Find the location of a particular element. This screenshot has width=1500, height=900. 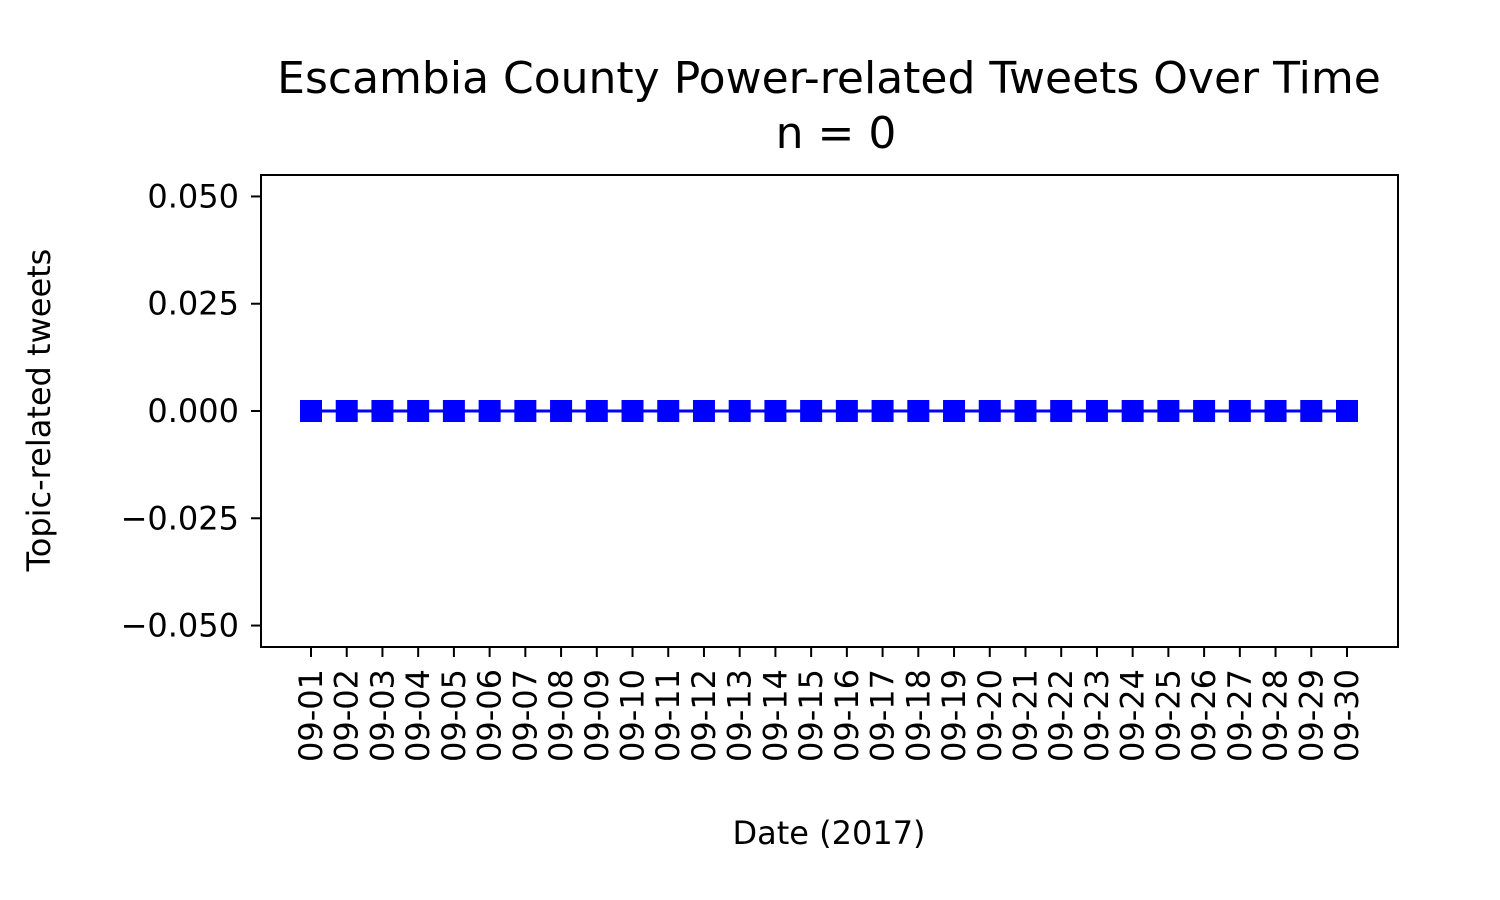

x-tick-label: 09-27 is located at coordinates (1240, 715).